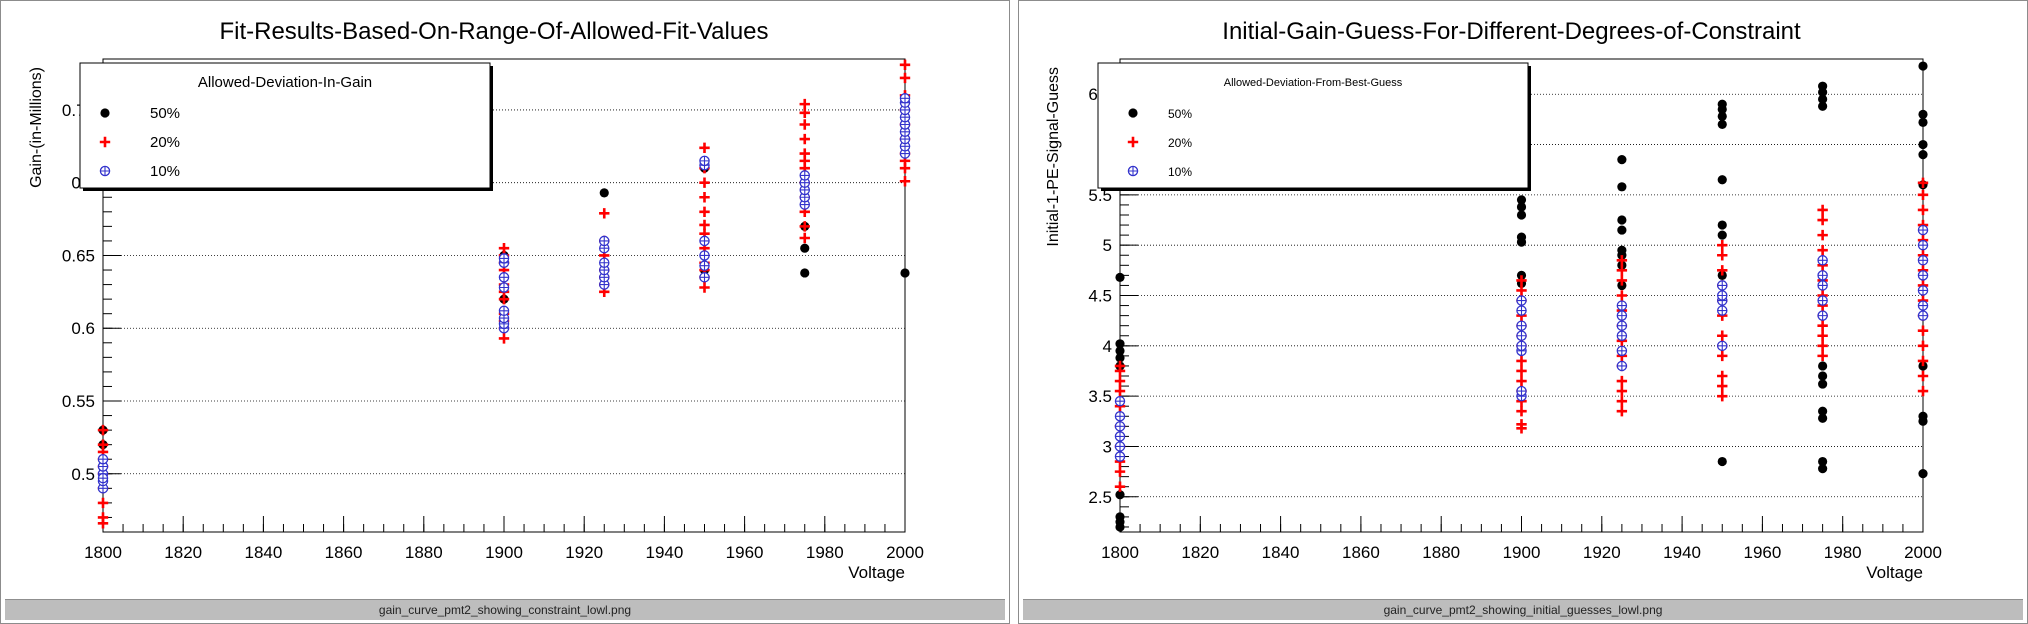 The width and height of the screenshot is (2028, 624). What do you see at coordinates (504, 552) in the screenshot?
I see `x-tick-label: 1900` at bounding box center [504, 552].